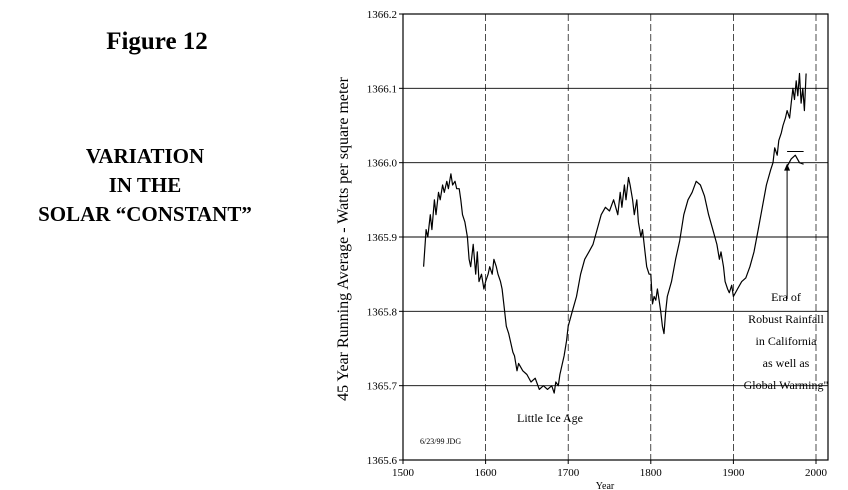  I want to click on era-annotation-line: Era of, so click(786, 297).